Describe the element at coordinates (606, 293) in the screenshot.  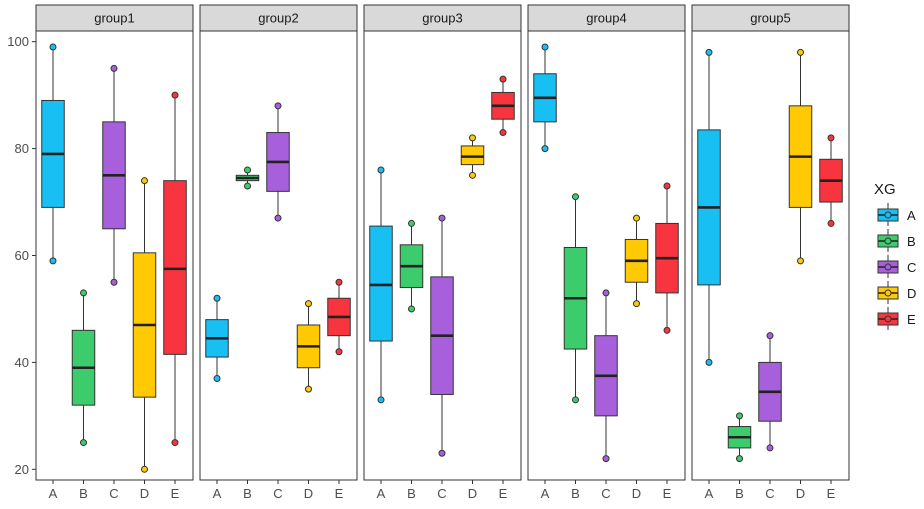
I see `max-point-group4-C` at that location.